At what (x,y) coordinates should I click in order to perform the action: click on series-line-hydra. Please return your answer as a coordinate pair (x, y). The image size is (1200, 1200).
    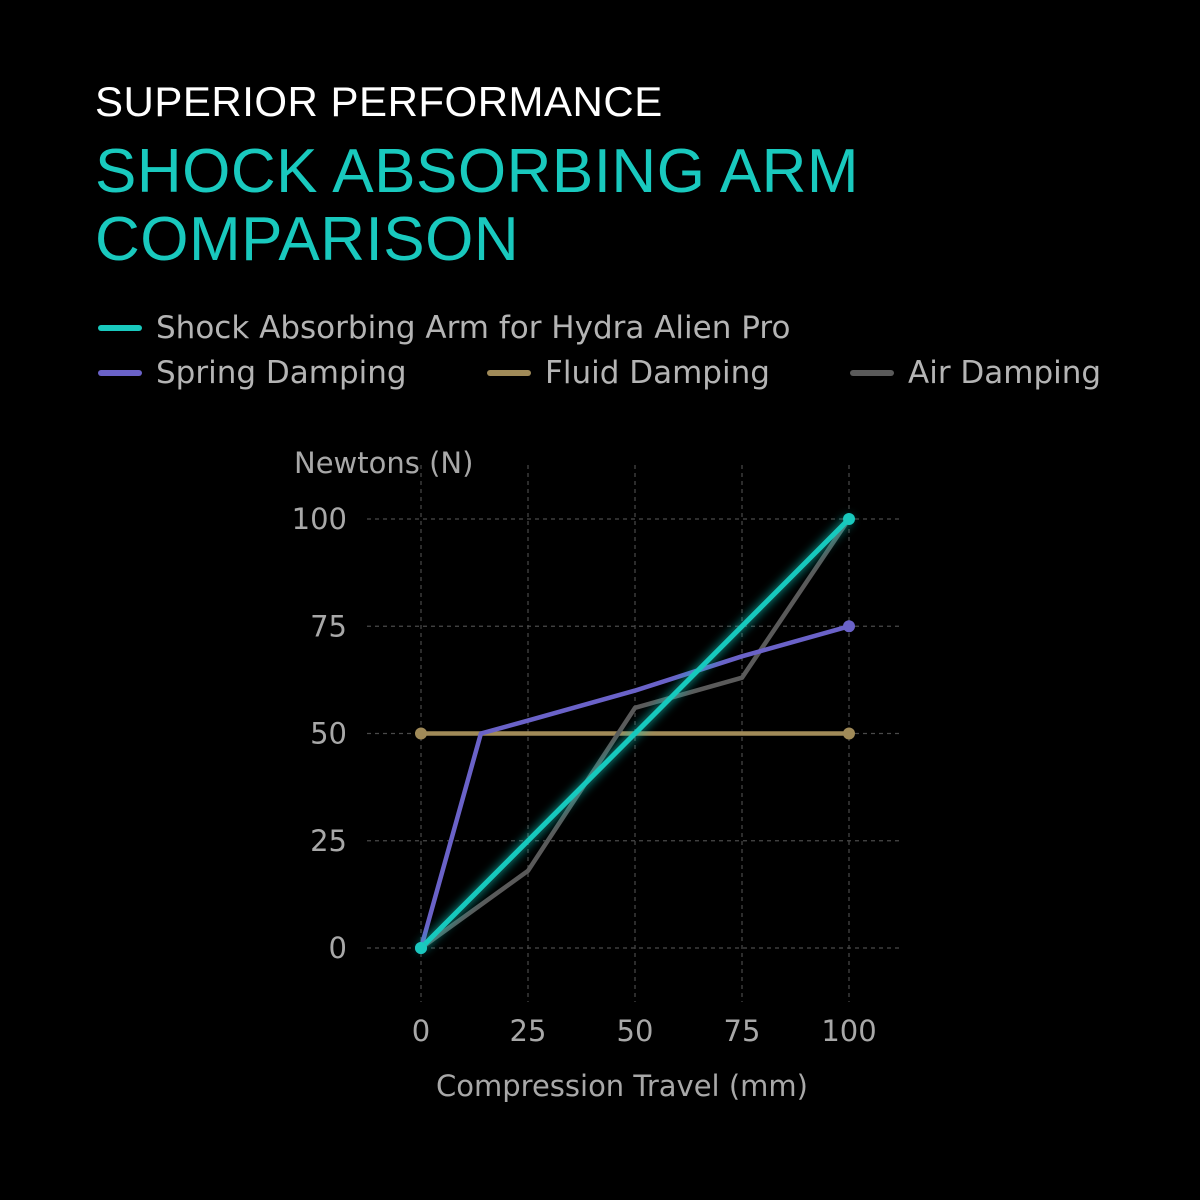
    Looking at the image, I should click on (635, 733).